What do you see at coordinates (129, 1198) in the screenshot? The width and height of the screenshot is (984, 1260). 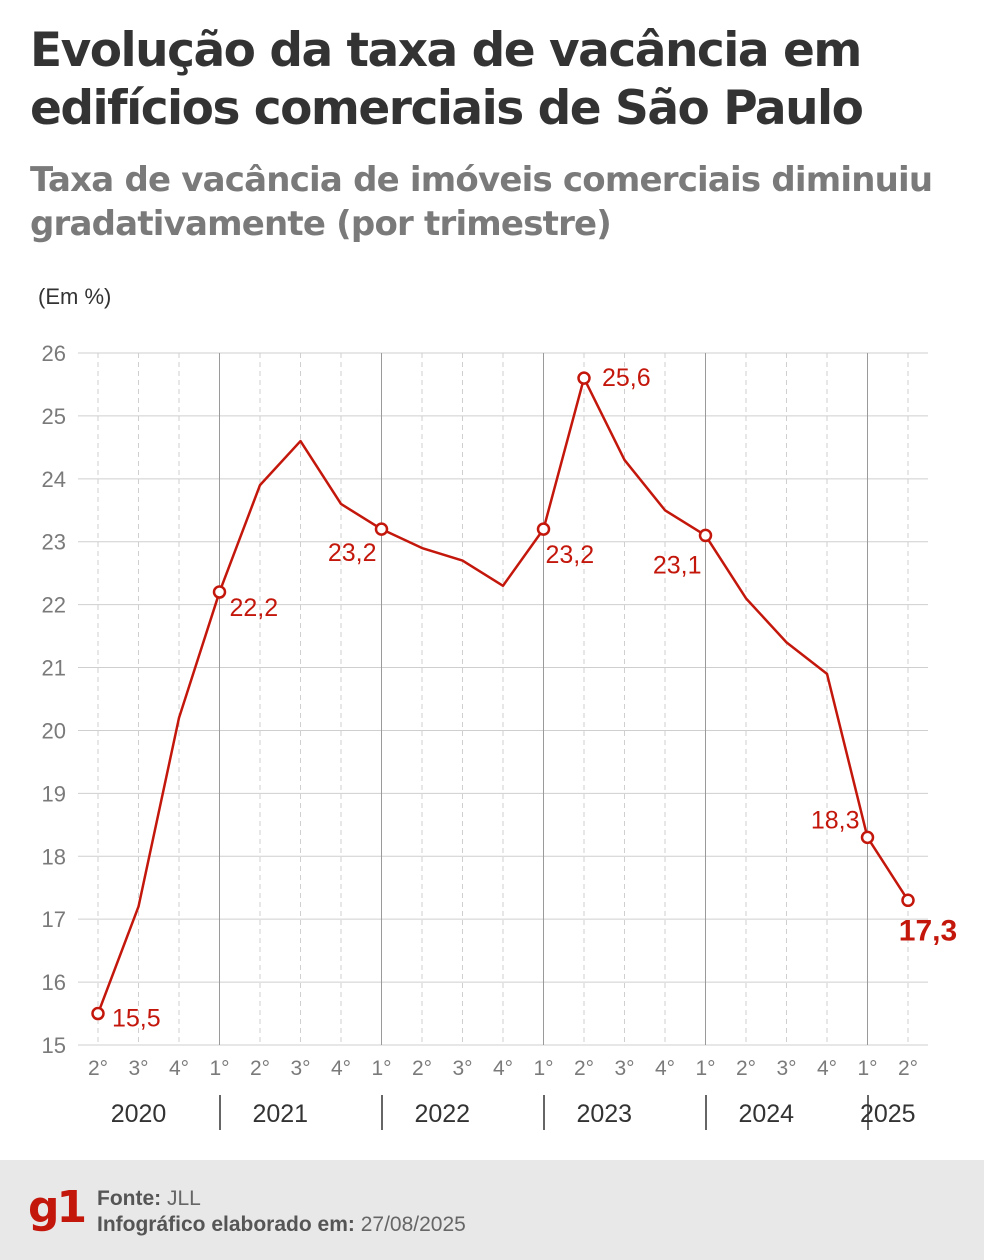 I see `source-label: Fonte:` at bounding box center [129, 1198].